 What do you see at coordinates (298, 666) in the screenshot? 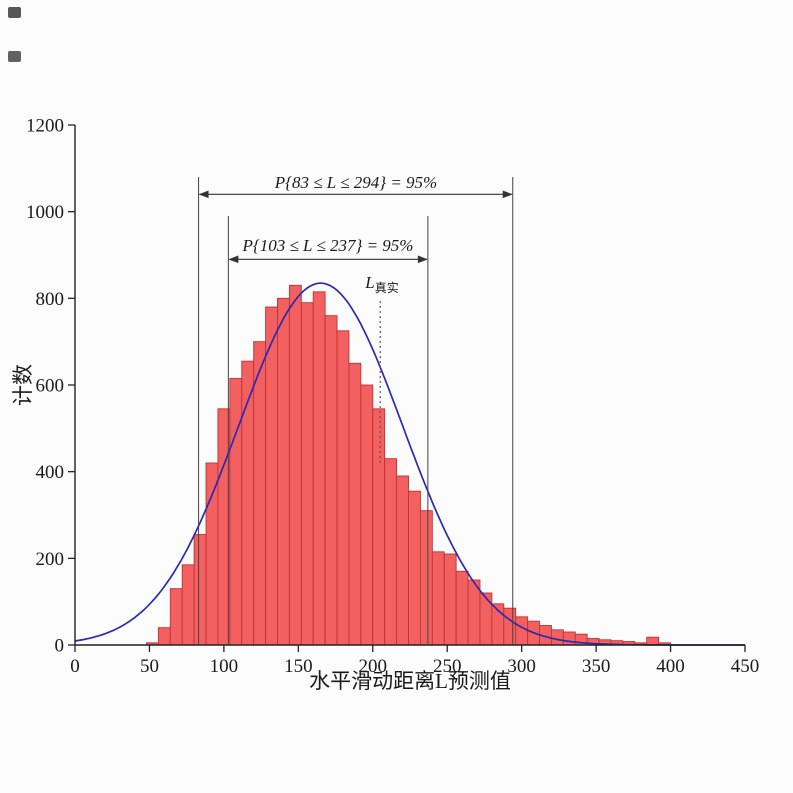
I see `x-tick-label: 150` at bounding box center [298, 666].